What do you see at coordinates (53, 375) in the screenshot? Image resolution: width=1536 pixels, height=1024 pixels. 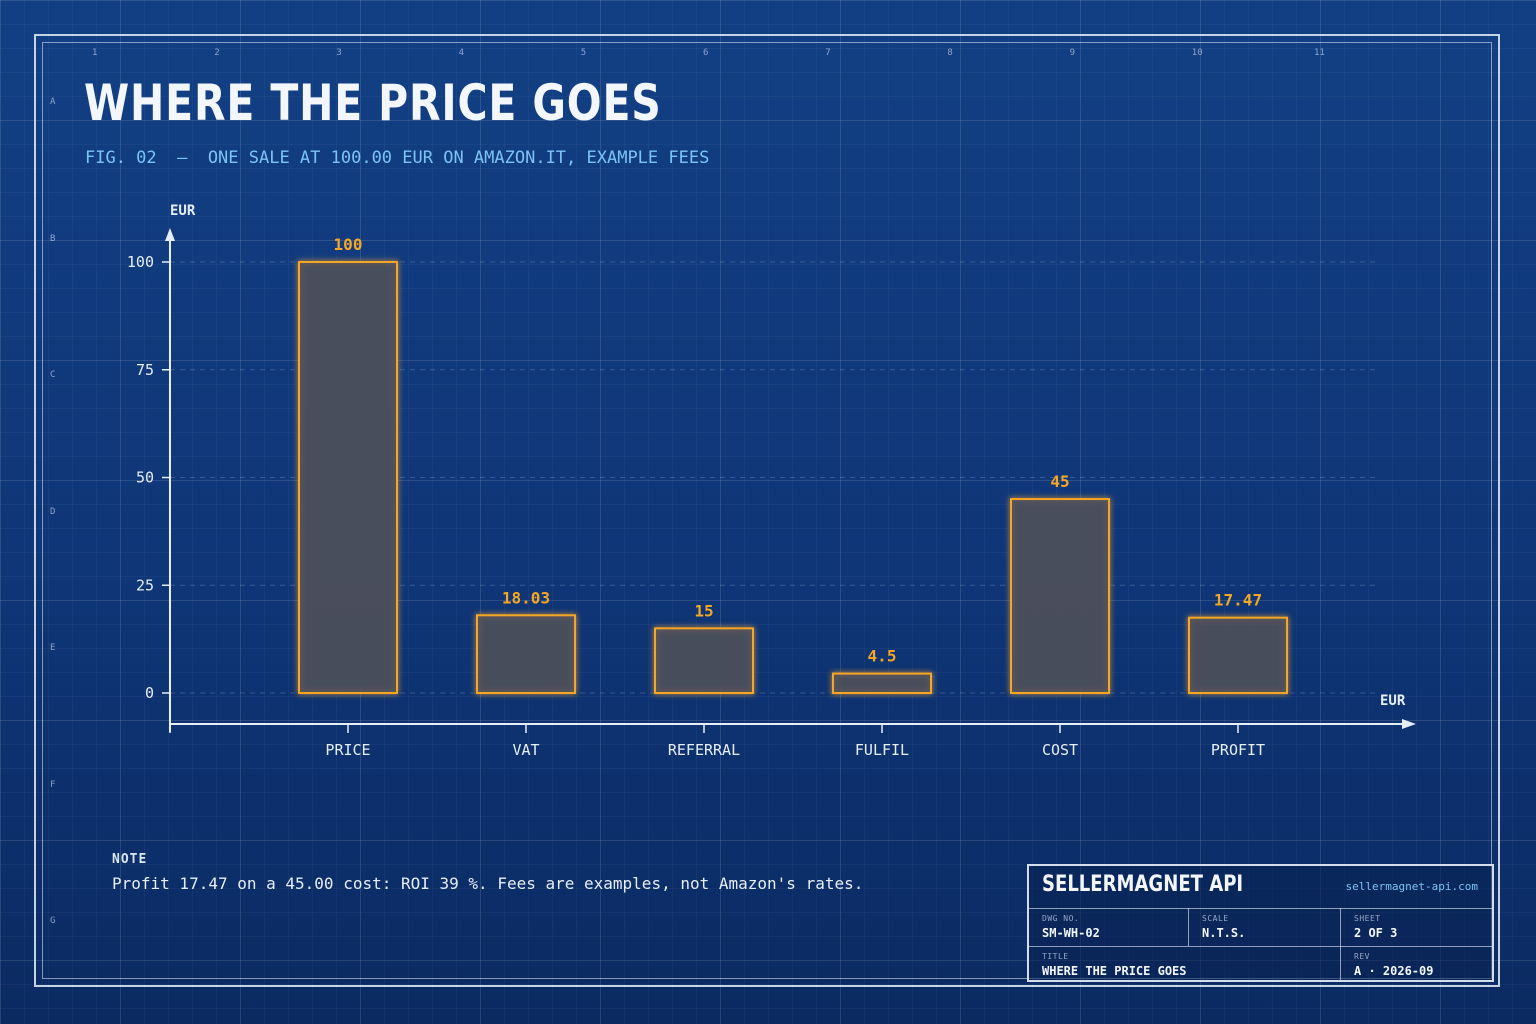 I see `zone-row-C: C` at bounding box center [53, 375].